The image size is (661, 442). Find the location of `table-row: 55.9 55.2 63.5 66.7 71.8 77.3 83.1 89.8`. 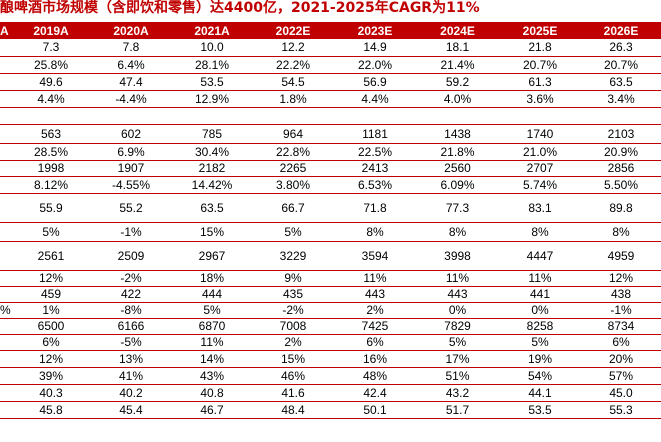

table-row: 55.9 55.2 63.5 66.7 71.8 77.3 83.1 89.8 is located at coordinates (330, 208).